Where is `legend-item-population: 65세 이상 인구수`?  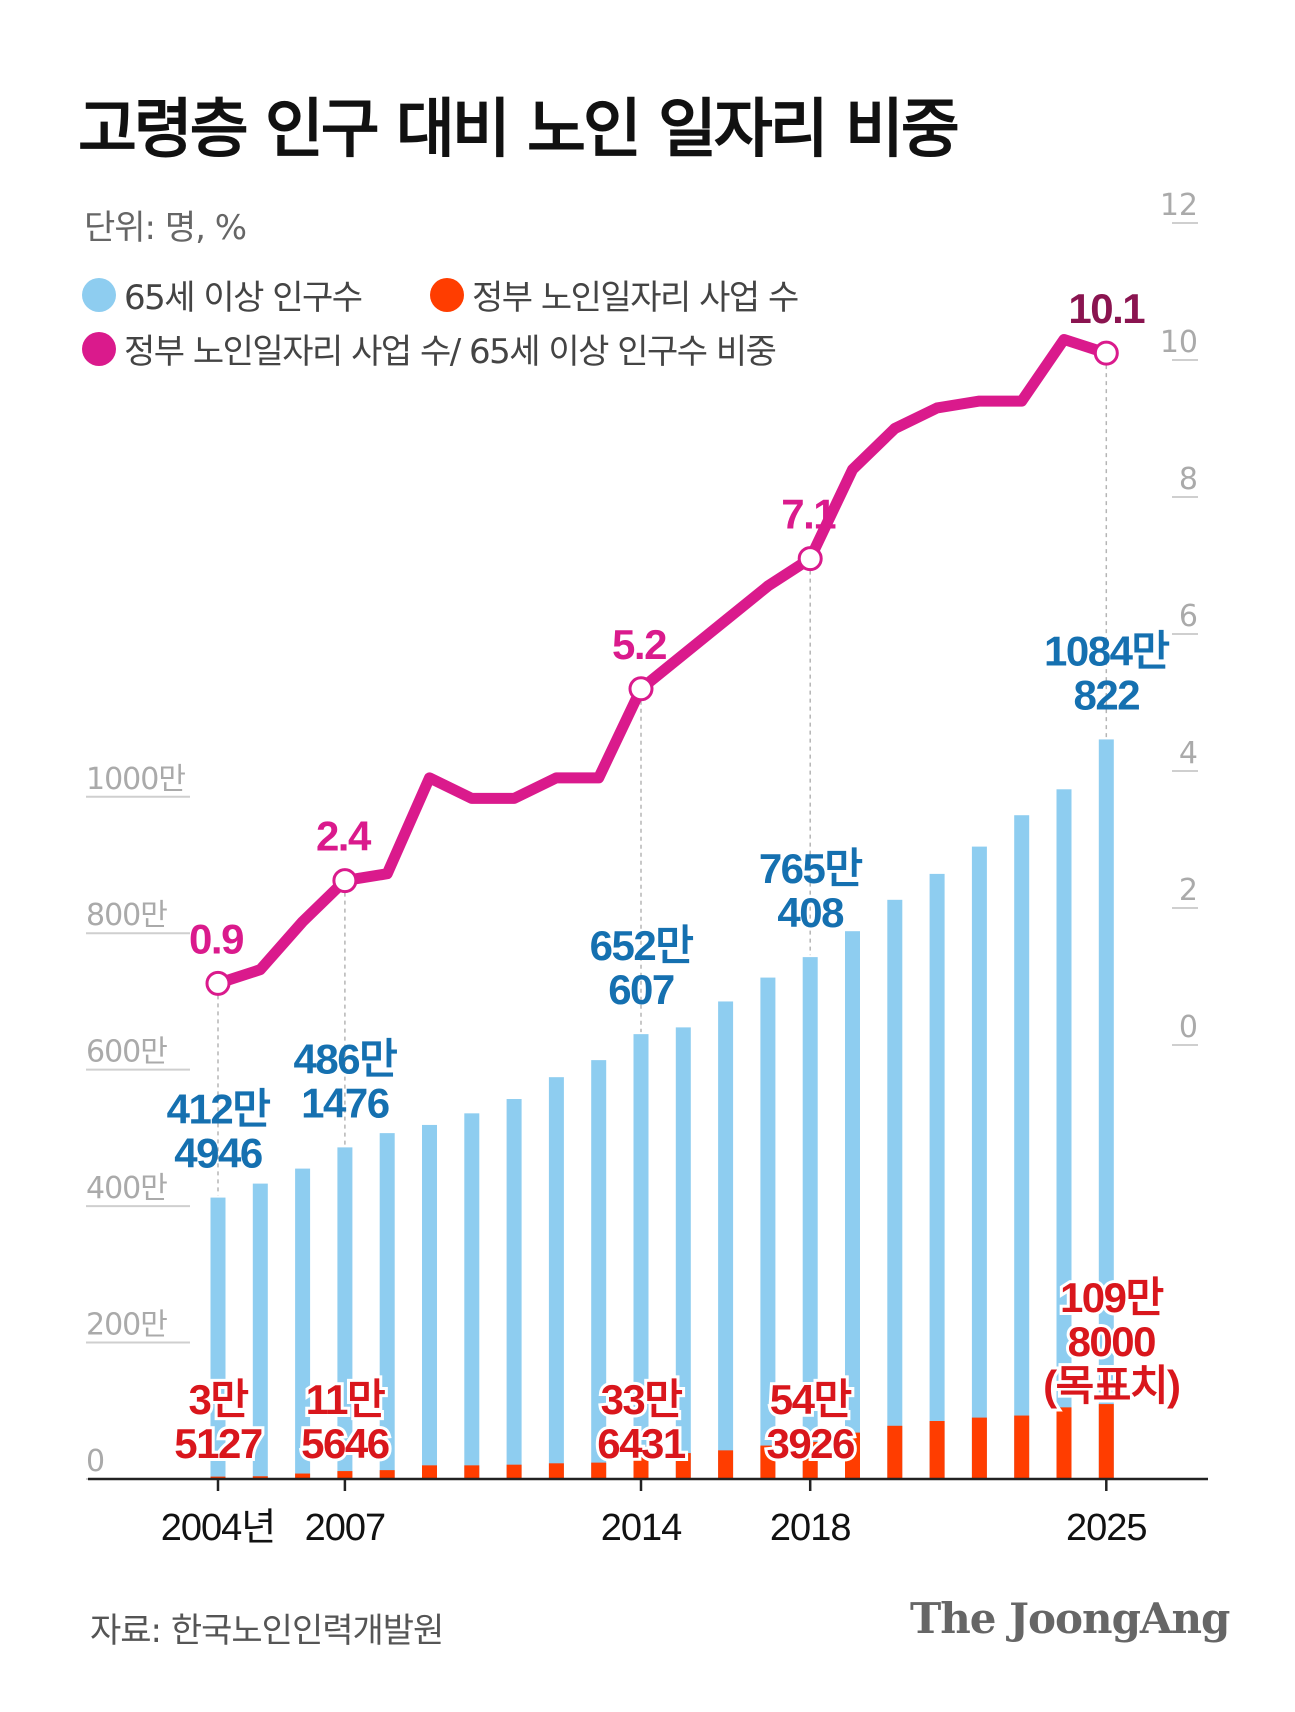 legend-item-population: 65세 이상 인구수 is located at coordinates (222, 294).